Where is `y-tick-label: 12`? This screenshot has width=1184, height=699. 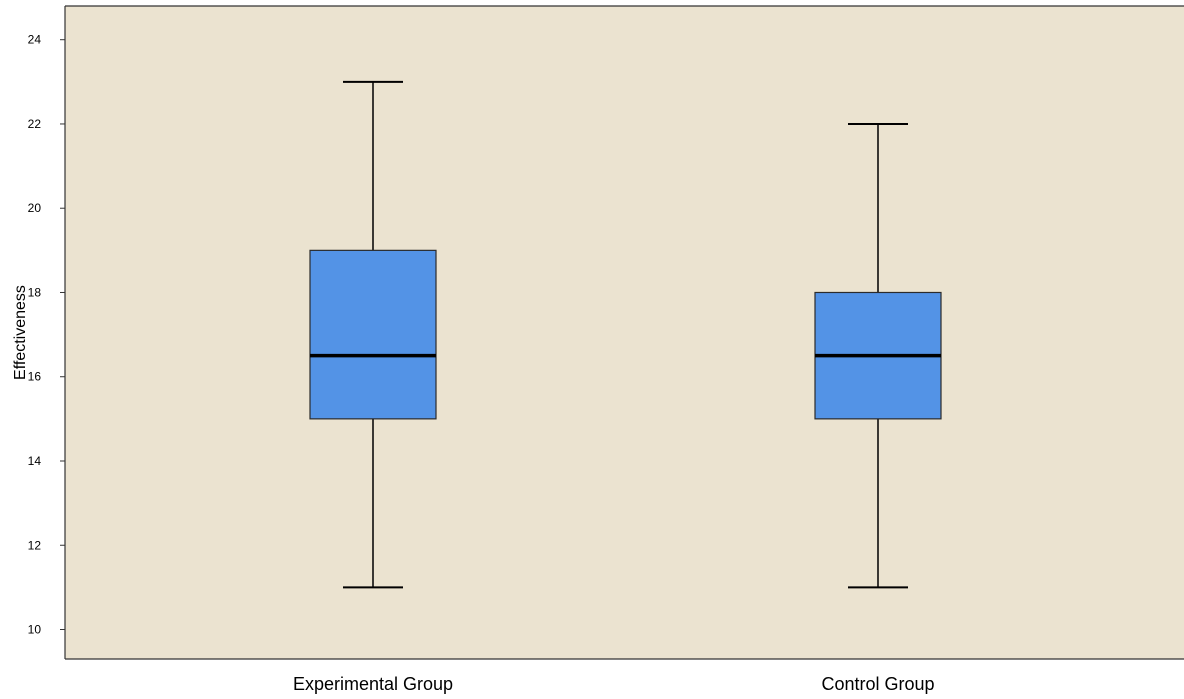
y-tick-label: 12 is located at coordinates (35, 545).